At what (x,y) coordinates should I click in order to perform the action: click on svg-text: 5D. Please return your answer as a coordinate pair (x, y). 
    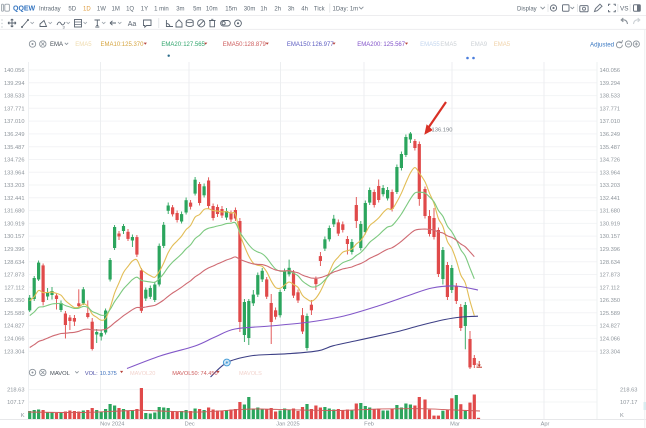
    Looking at the image, I should click on (72, 10).